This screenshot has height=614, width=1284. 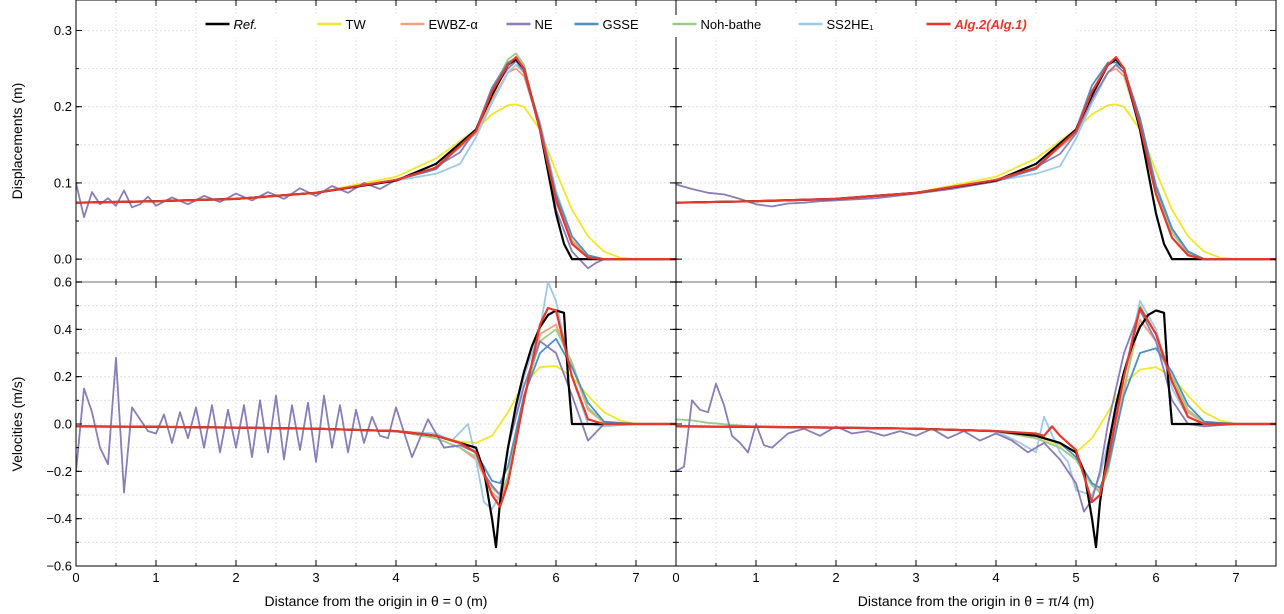 What do you see at coordinates (63, 282) in the screenshot?
I see `y-tick-label: 0.6` at bounding box center [63, 282].